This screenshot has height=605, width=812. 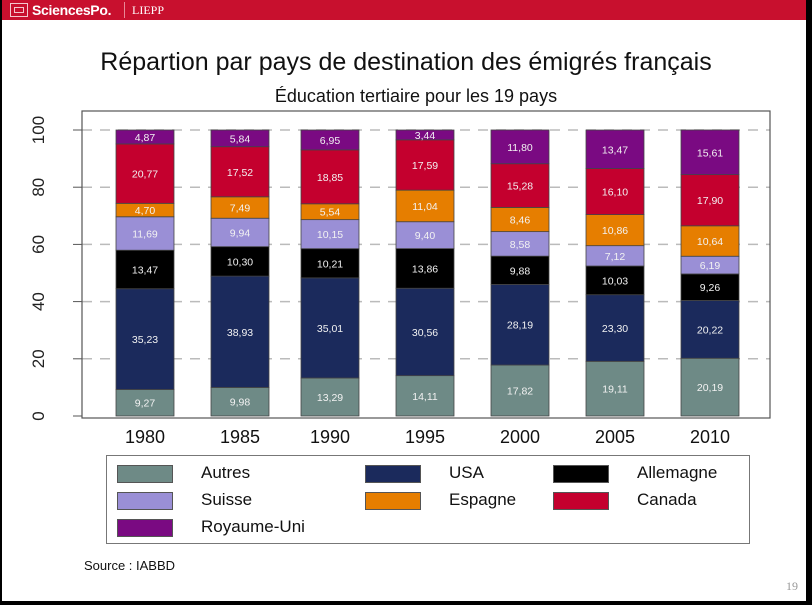 I want to click on x-tick-label: 1985, so click(x=240, y=437).